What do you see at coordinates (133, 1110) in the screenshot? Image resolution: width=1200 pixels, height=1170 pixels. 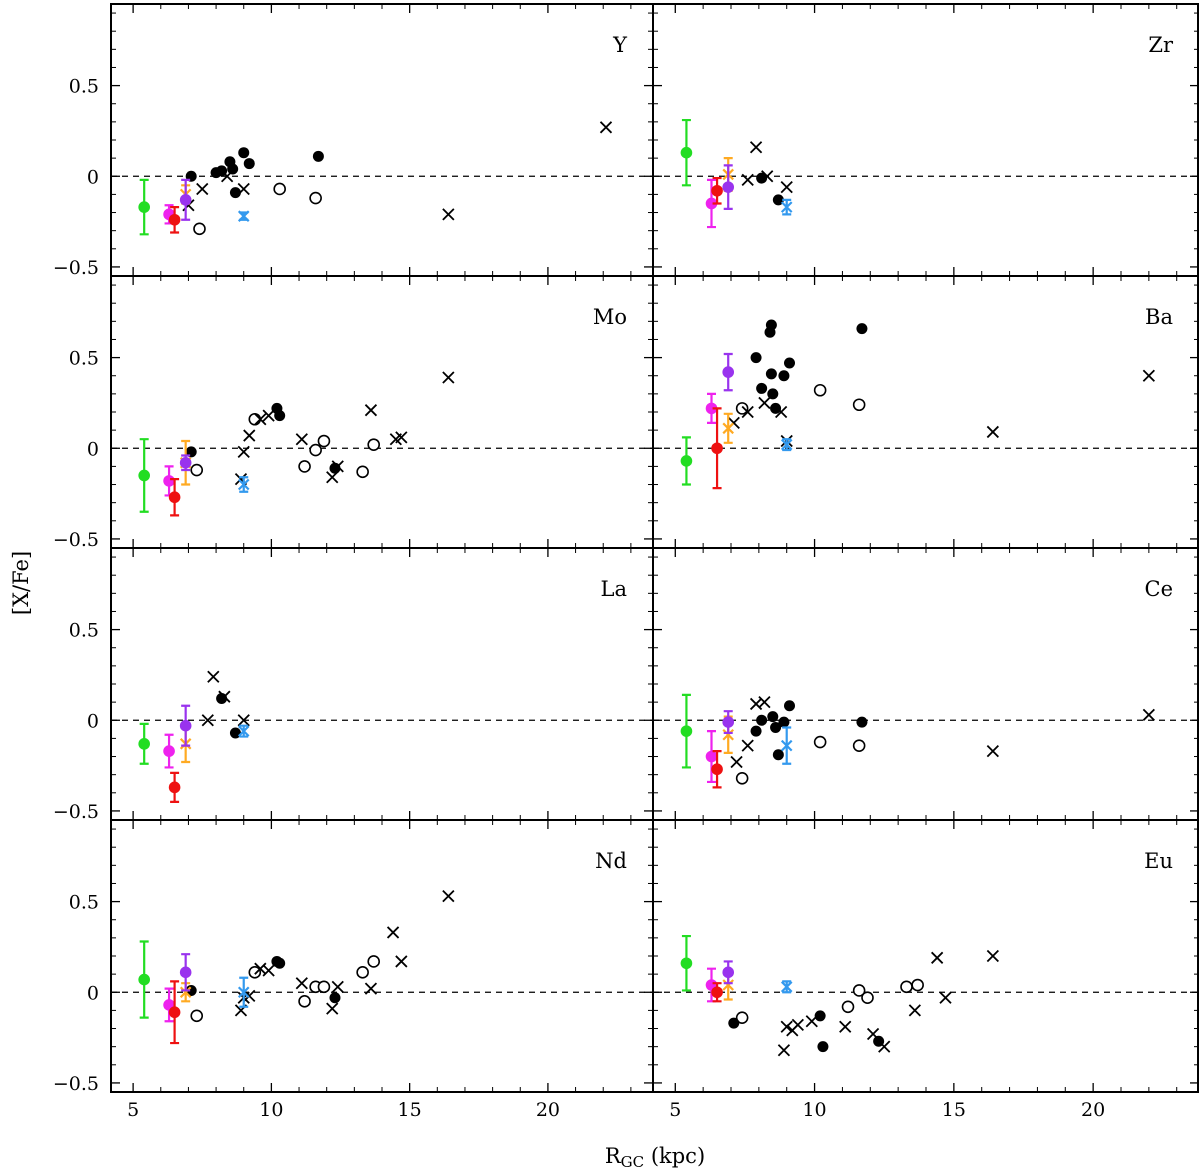 I see `x-tick-label: 5` at bounding box center [133, 1110].